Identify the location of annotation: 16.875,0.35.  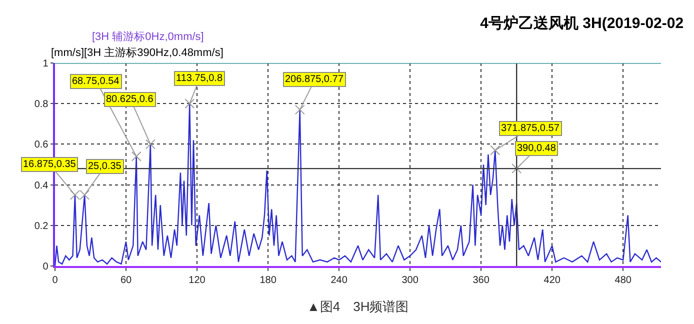
(49, 164).